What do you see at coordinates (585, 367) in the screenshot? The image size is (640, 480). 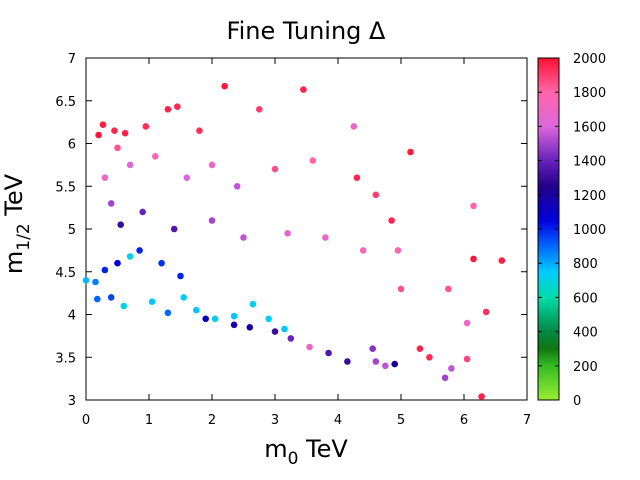 I see `colorbar-tick-label: 200` at bounding box center [585, 367].